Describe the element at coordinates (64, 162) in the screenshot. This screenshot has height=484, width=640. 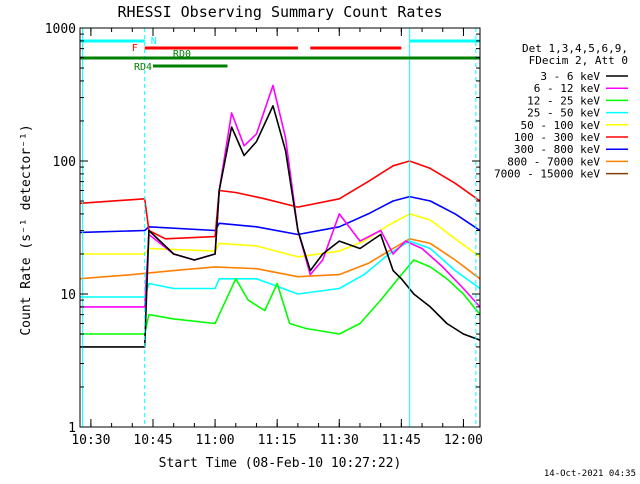
I see `y-tick-label-2: 100` at that location.